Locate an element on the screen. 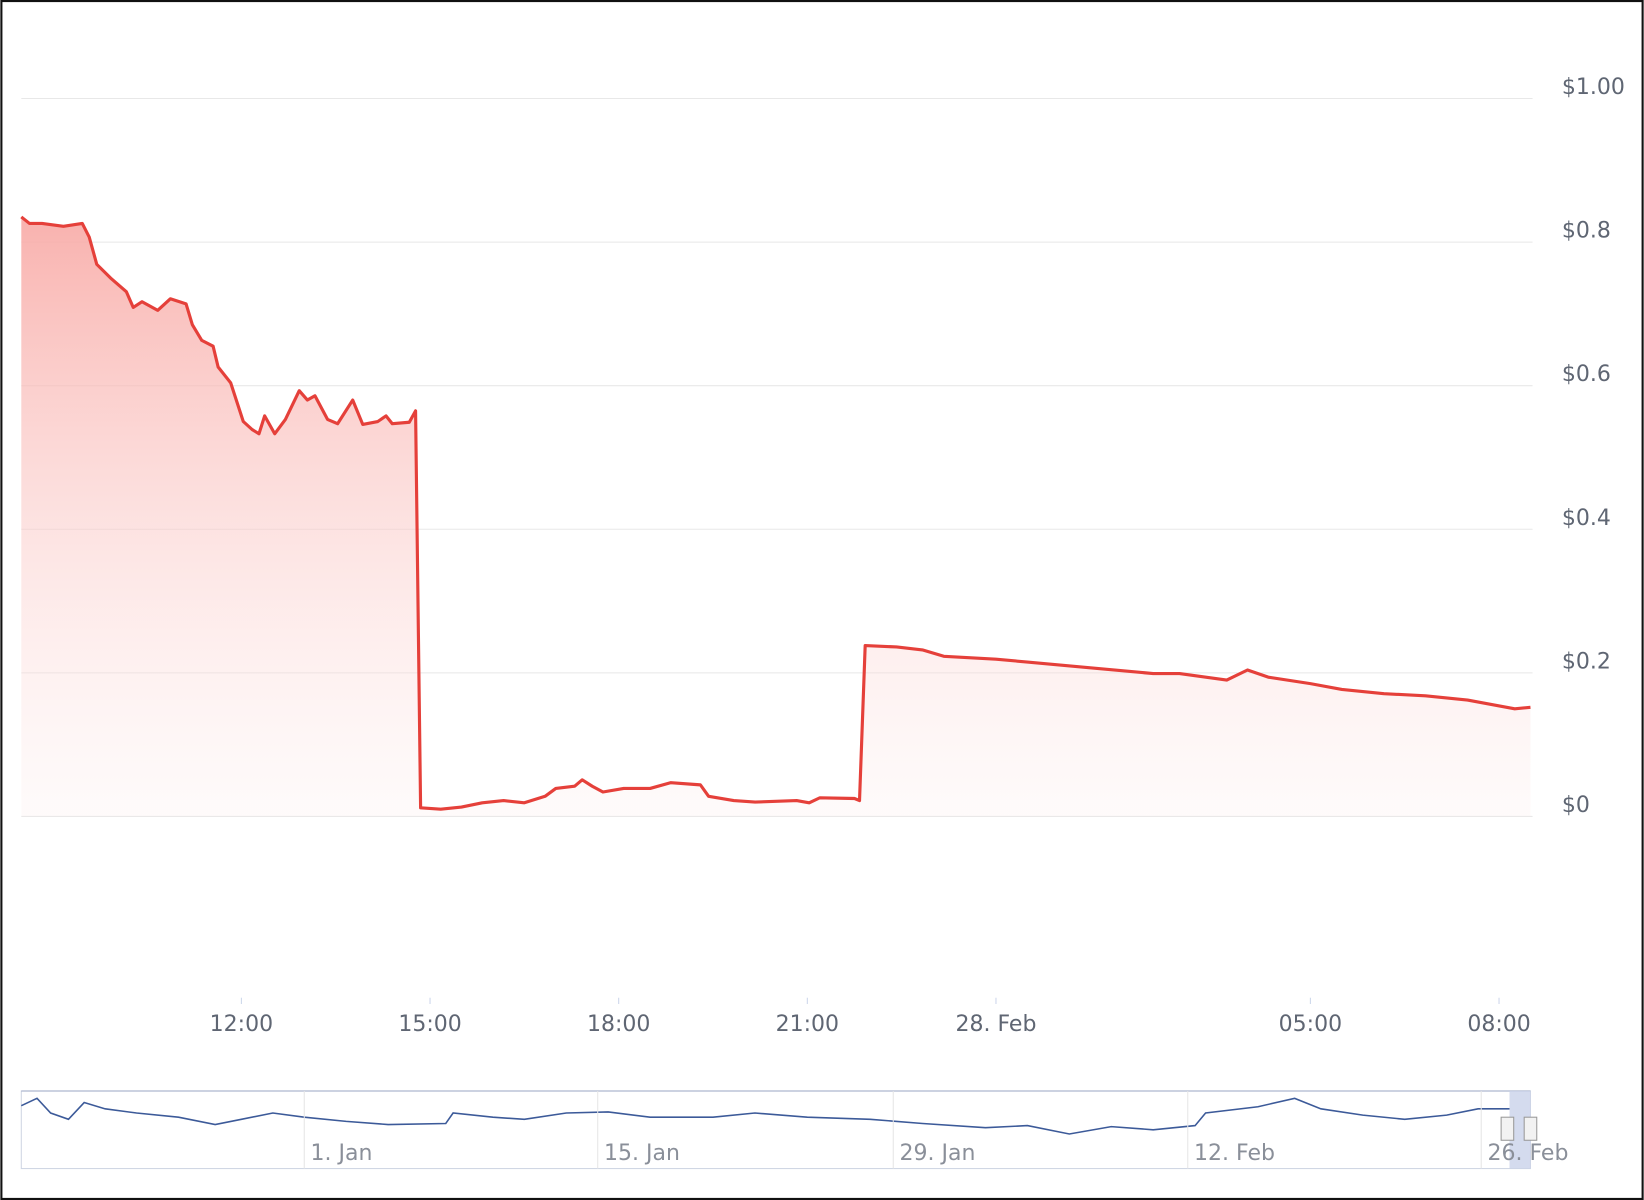 This screenshot has height=1200, width=1644. x-tick-label: 05:00 is located at coordinates (1310, 1024).